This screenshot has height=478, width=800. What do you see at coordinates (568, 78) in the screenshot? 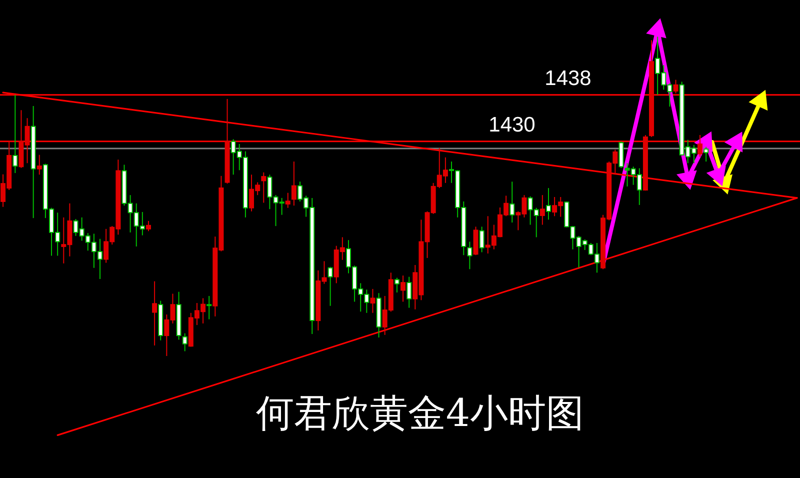
I see `annotation: 1438` at bounding box center [568, 78].